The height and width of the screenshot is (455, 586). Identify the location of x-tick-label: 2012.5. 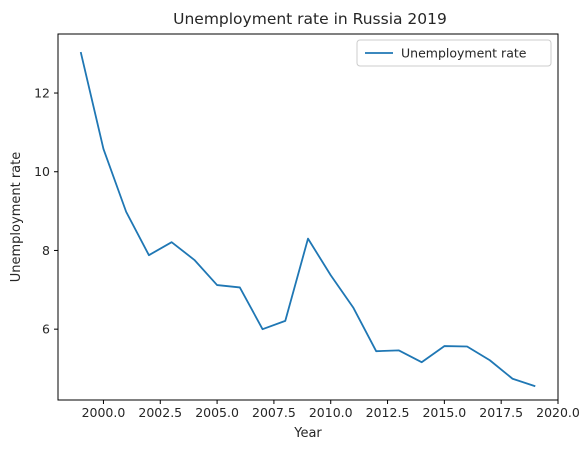
(388, 412).